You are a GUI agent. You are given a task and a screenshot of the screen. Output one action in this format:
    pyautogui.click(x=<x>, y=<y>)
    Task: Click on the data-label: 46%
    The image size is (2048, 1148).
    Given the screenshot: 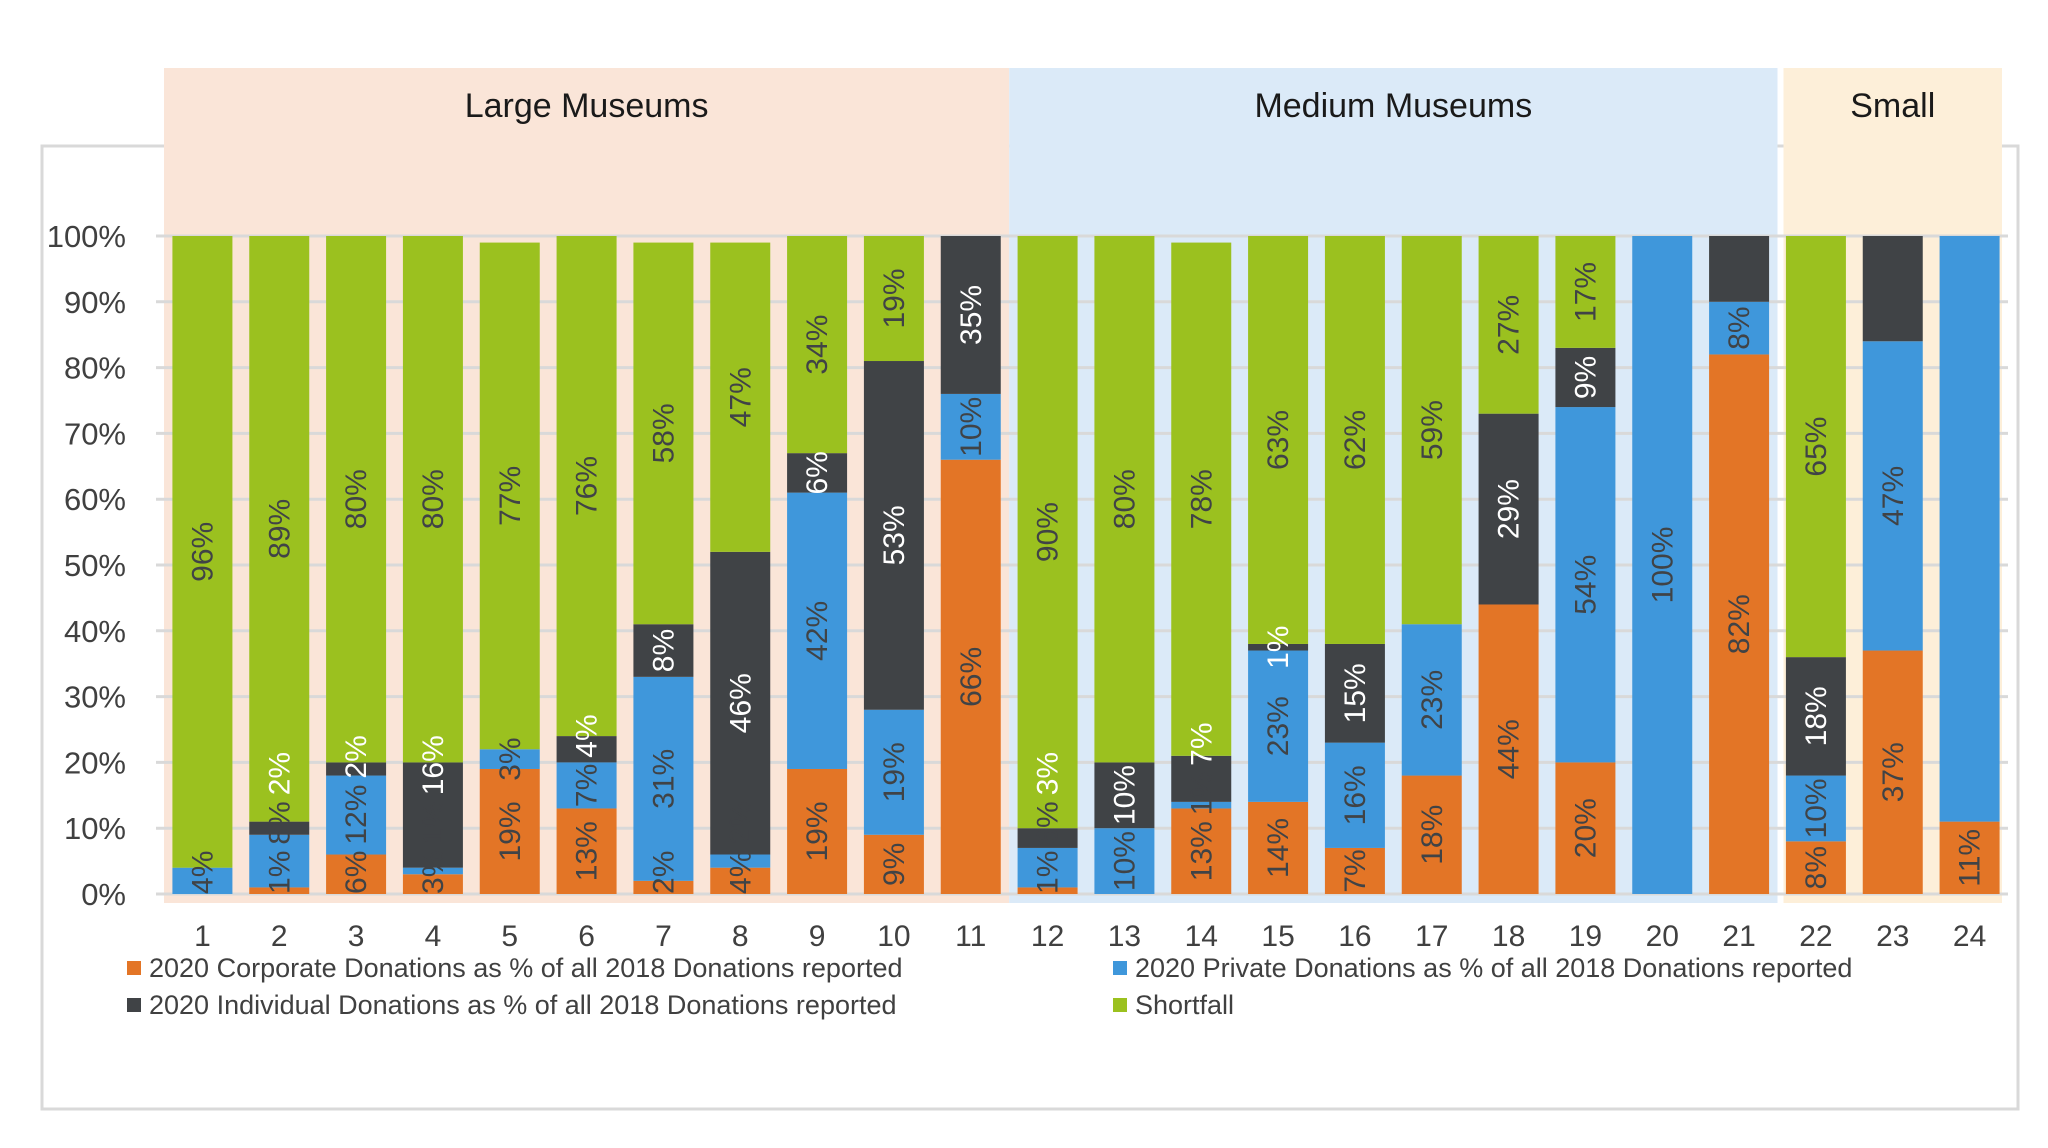 What is the action you would take?
    pyautogui.click(x=740, y=703)
    